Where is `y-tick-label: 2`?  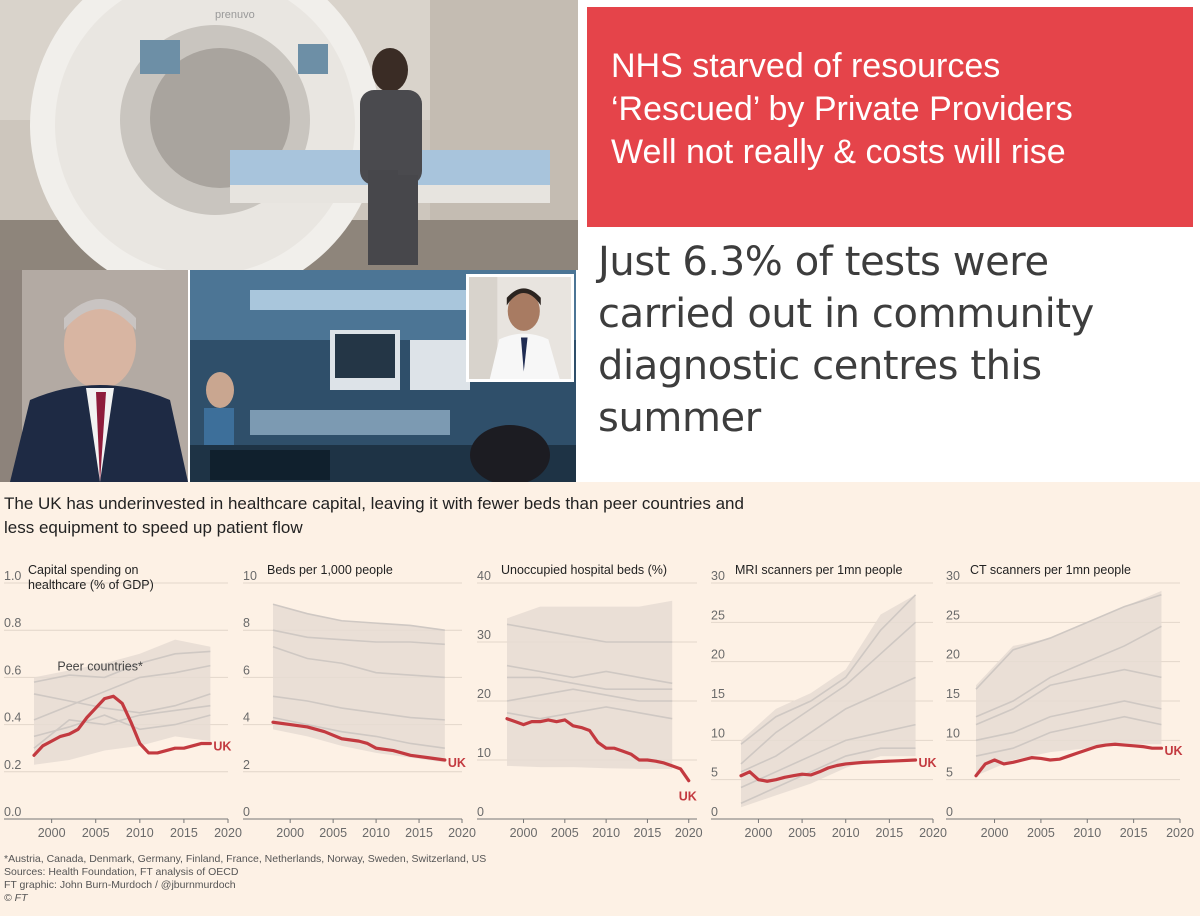 y-tick-label: 2 is located at coordinates (246, 765).